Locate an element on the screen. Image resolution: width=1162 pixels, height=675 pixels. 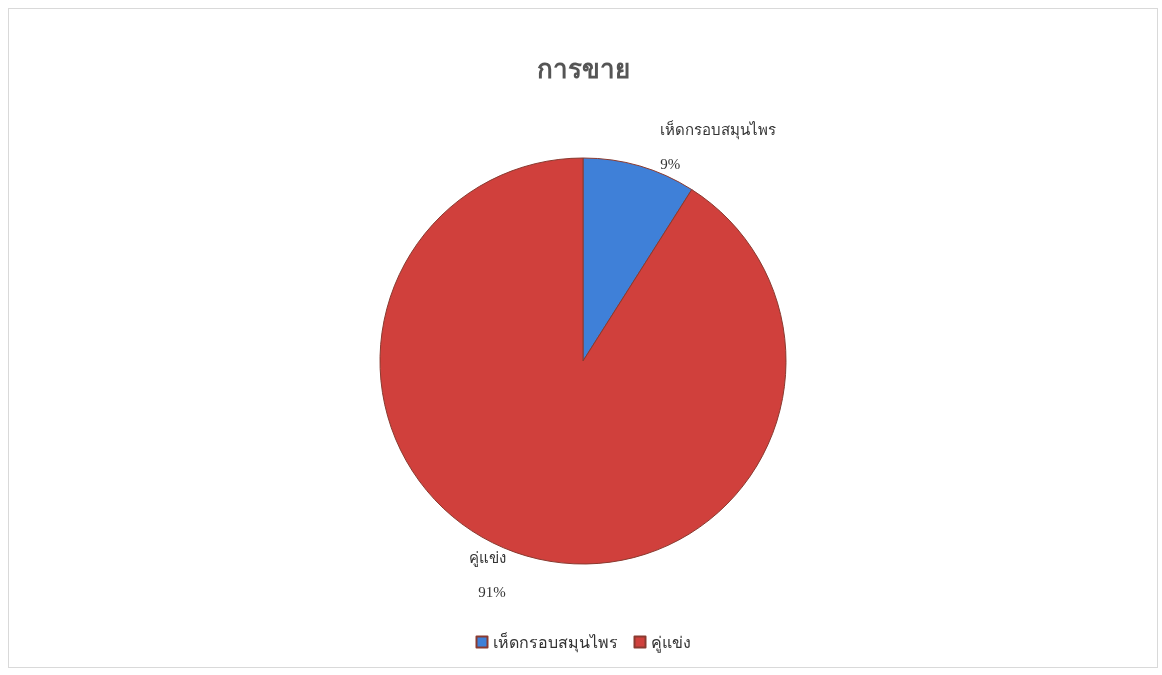
legend-label: เห็ดกรอบสมุนไพร is located at coordinates (555, 642).